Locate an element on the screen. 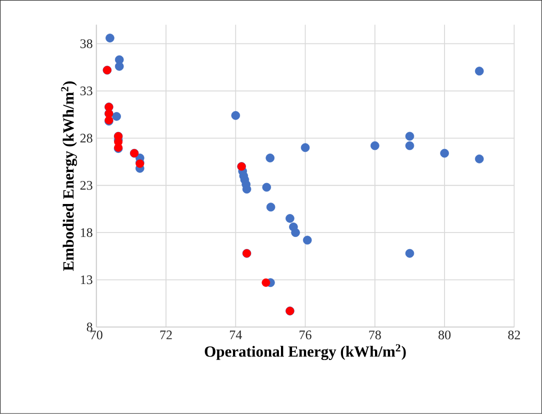 The width and height of the screenshot is (542, 414). y-tick-label: 13 is located at coordinates (86, 279).